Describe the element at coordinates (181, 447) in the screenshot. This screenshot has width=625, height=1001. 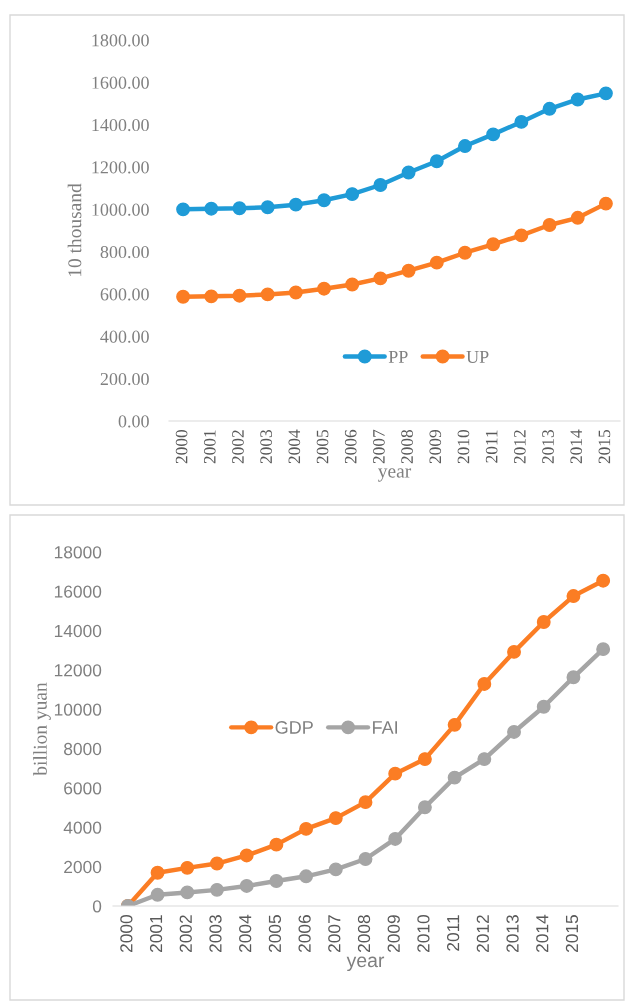
I see `x-tick-label: 2000` at that location.